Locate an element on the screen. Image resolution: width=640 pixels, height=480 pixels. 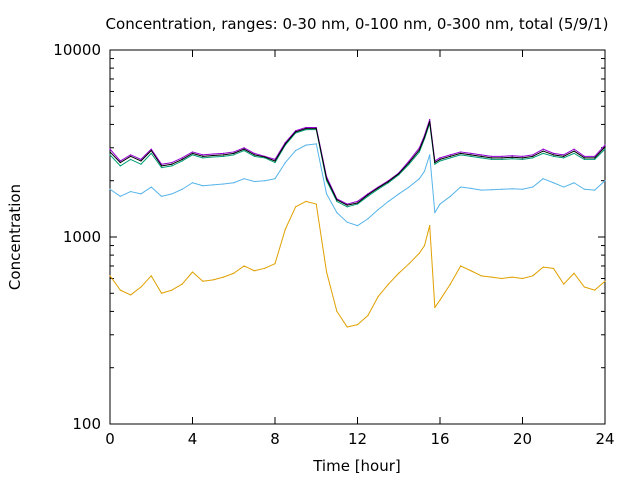
x-axis-label: Time [hour] is located at coordinates (356, 466).